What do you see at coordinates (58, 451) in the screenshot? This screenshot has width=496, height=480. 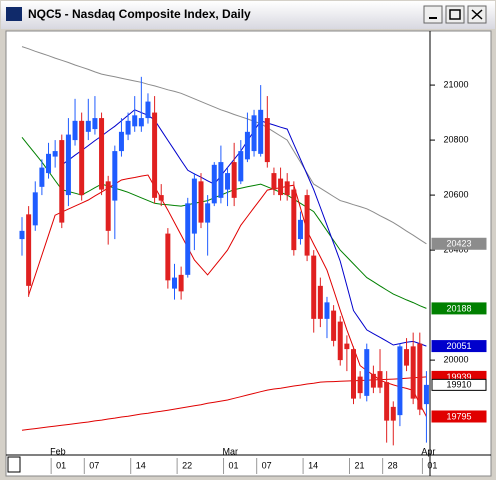 I see `month-label: Feb` at bounding box center [58, 451].